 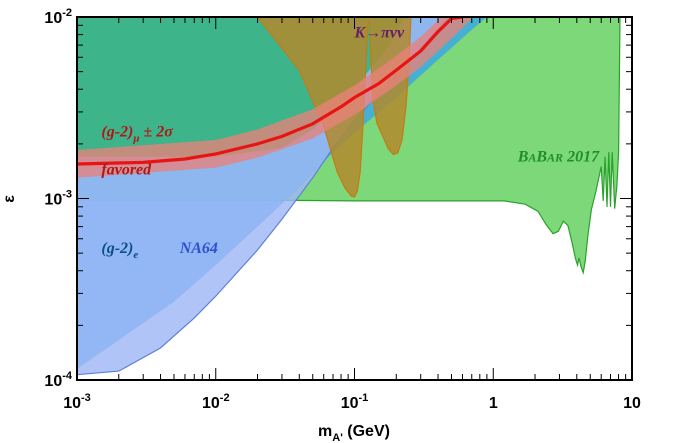 What do you see at coordinates (558, 157) in the screenshot?
I see `annotation-babar-2017: BABAR 2017` at bounding box center [558, 157].